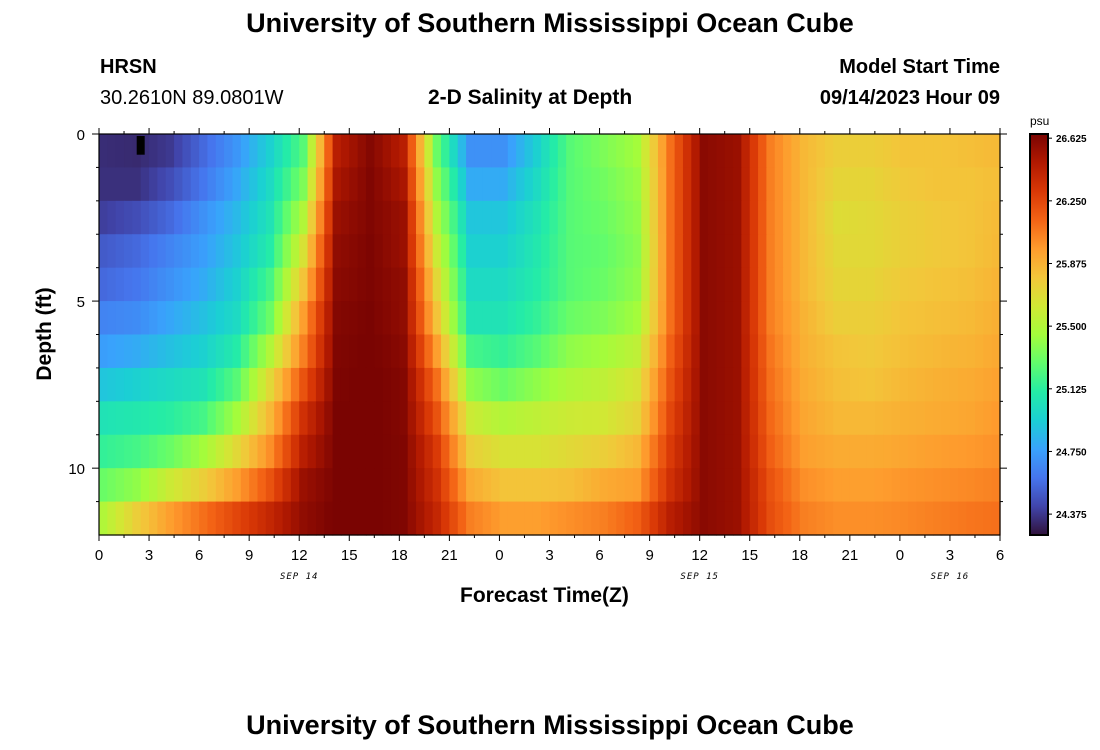 Image resolution: width=1100 pixels, height=750 pixels. What do you see at coordinates (549, 555) in the screenshot?
I see `x-tick-label: 3` at bounding box center [549, 555].